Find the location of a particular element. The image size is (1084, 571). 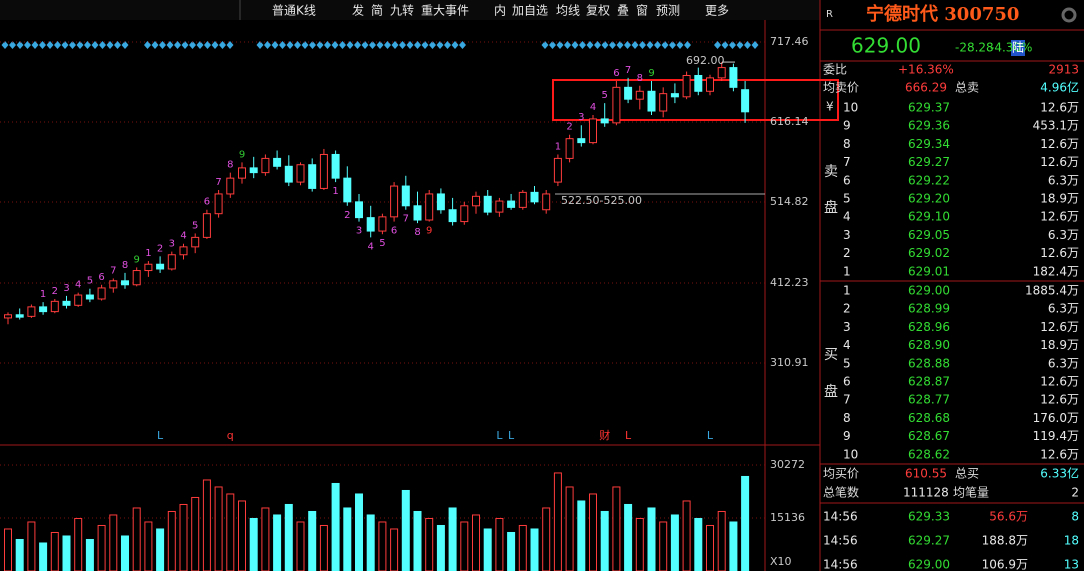

toolbar-button: 发 is located at coordinates (358, 10).